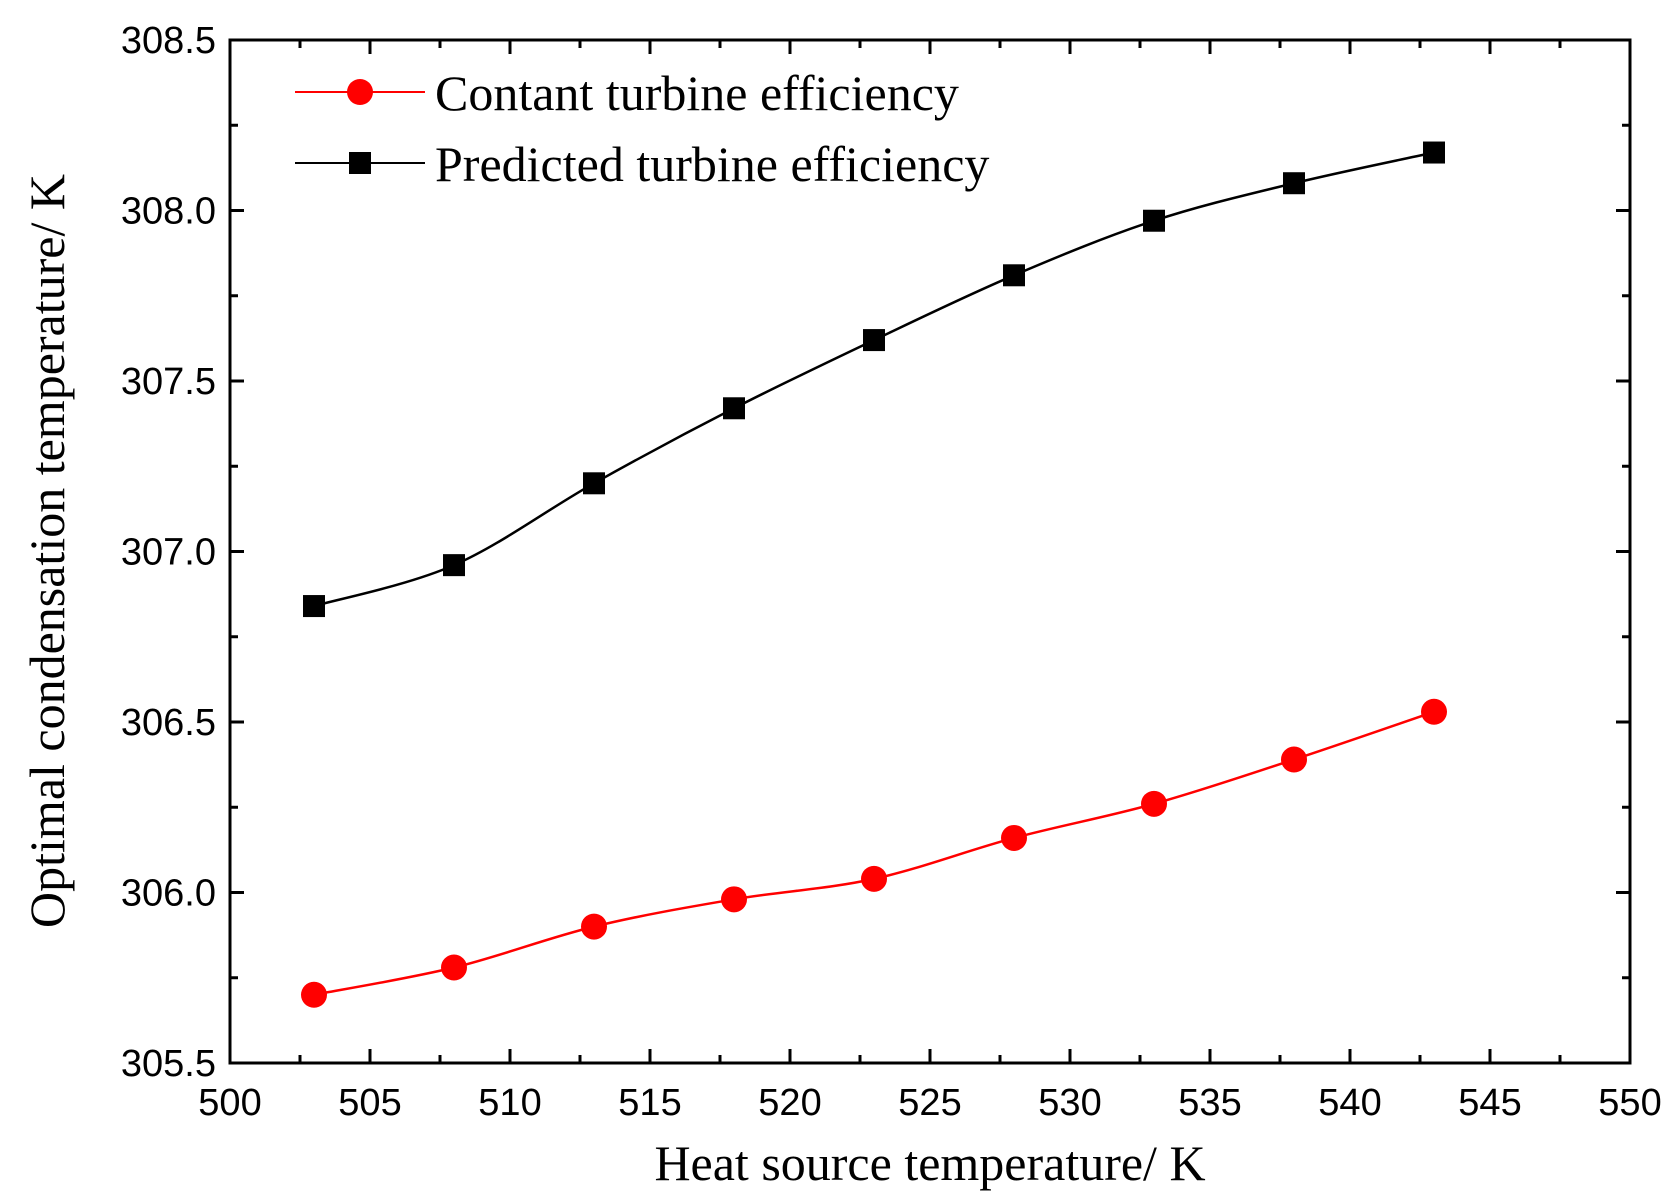 The image size is (1668, 1202). What do you see at coordinates (1629, 1103) in the screenshot?
I see `x-tick-label: 550` at bounding box center [1629, 1103].